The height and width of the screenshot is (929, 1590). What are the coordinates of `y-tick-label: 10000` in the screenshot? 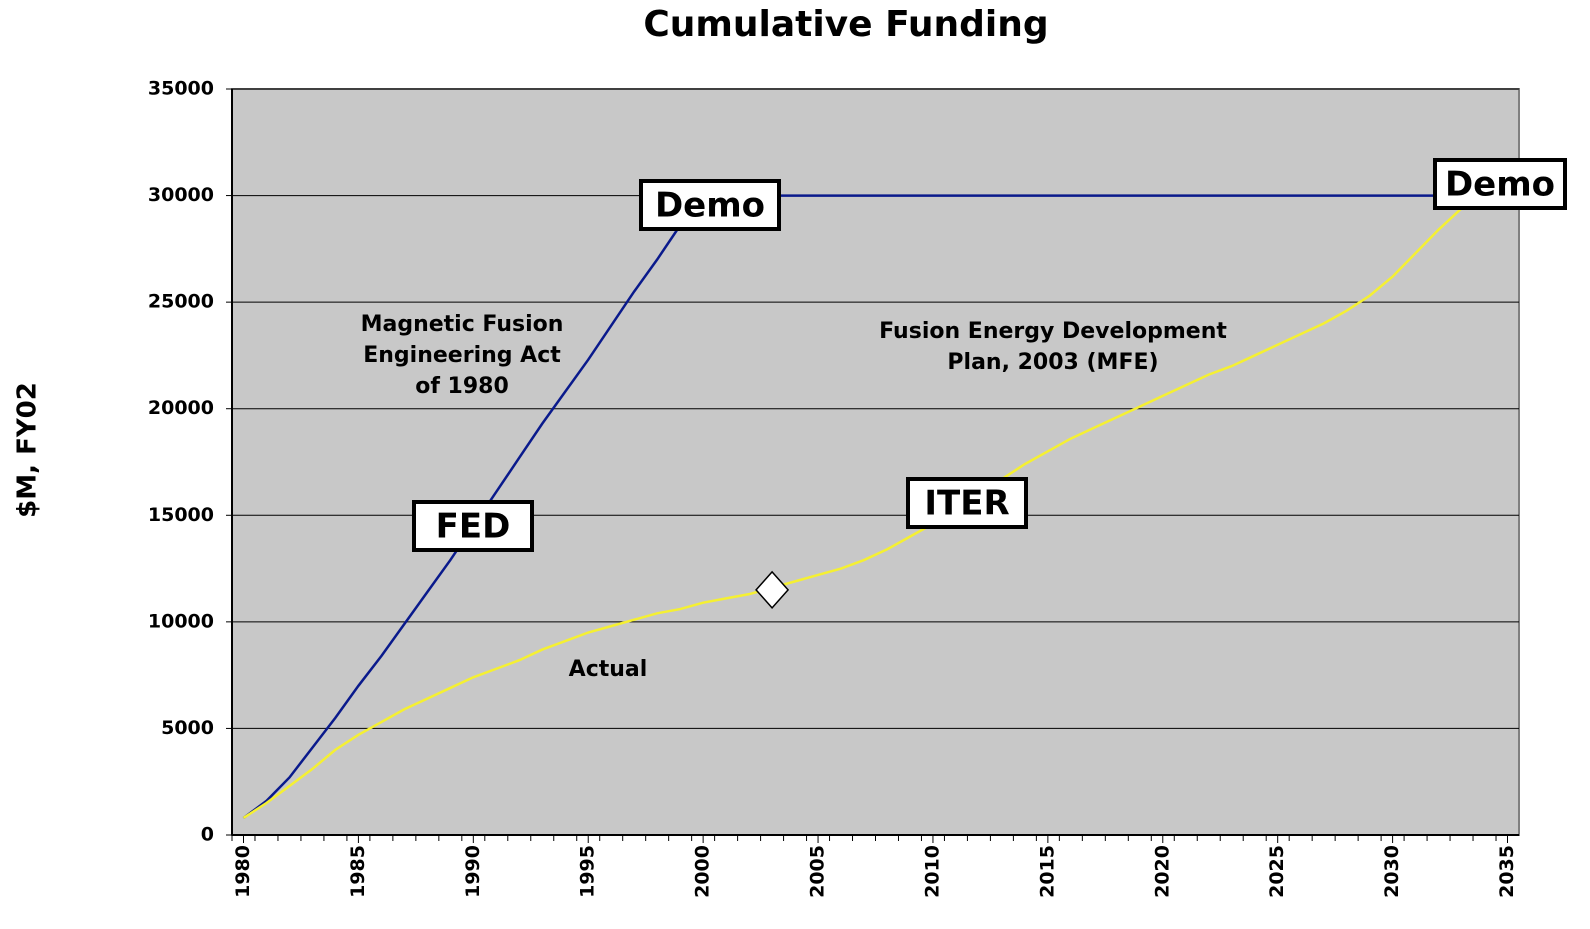 It's located at (181, 621).